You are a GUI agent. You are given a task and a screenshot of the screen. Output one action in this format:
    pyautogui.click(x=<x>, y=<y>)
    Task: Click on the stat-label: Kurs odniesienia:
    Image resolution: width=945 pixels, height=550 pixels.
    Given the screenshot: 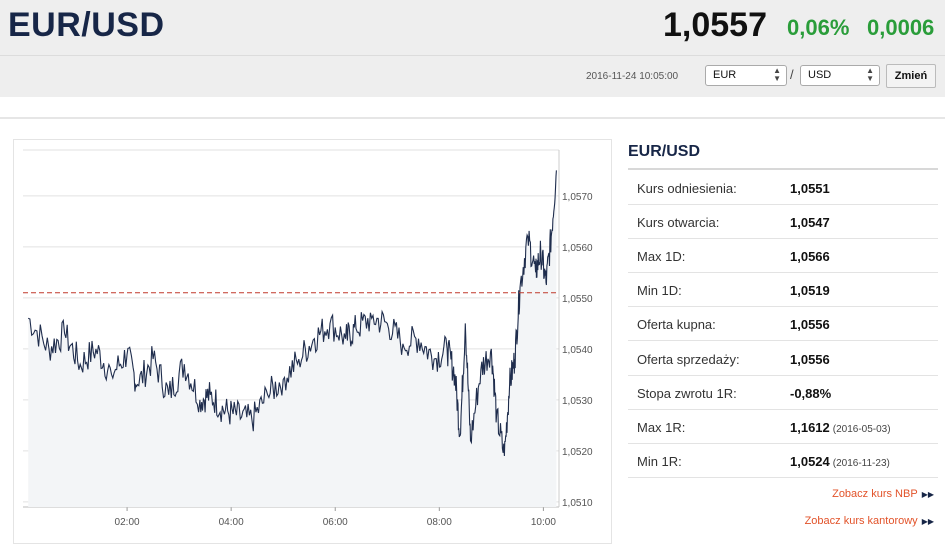 What is the action you would take?
    pyautogui.click(x=687, y=188)
    